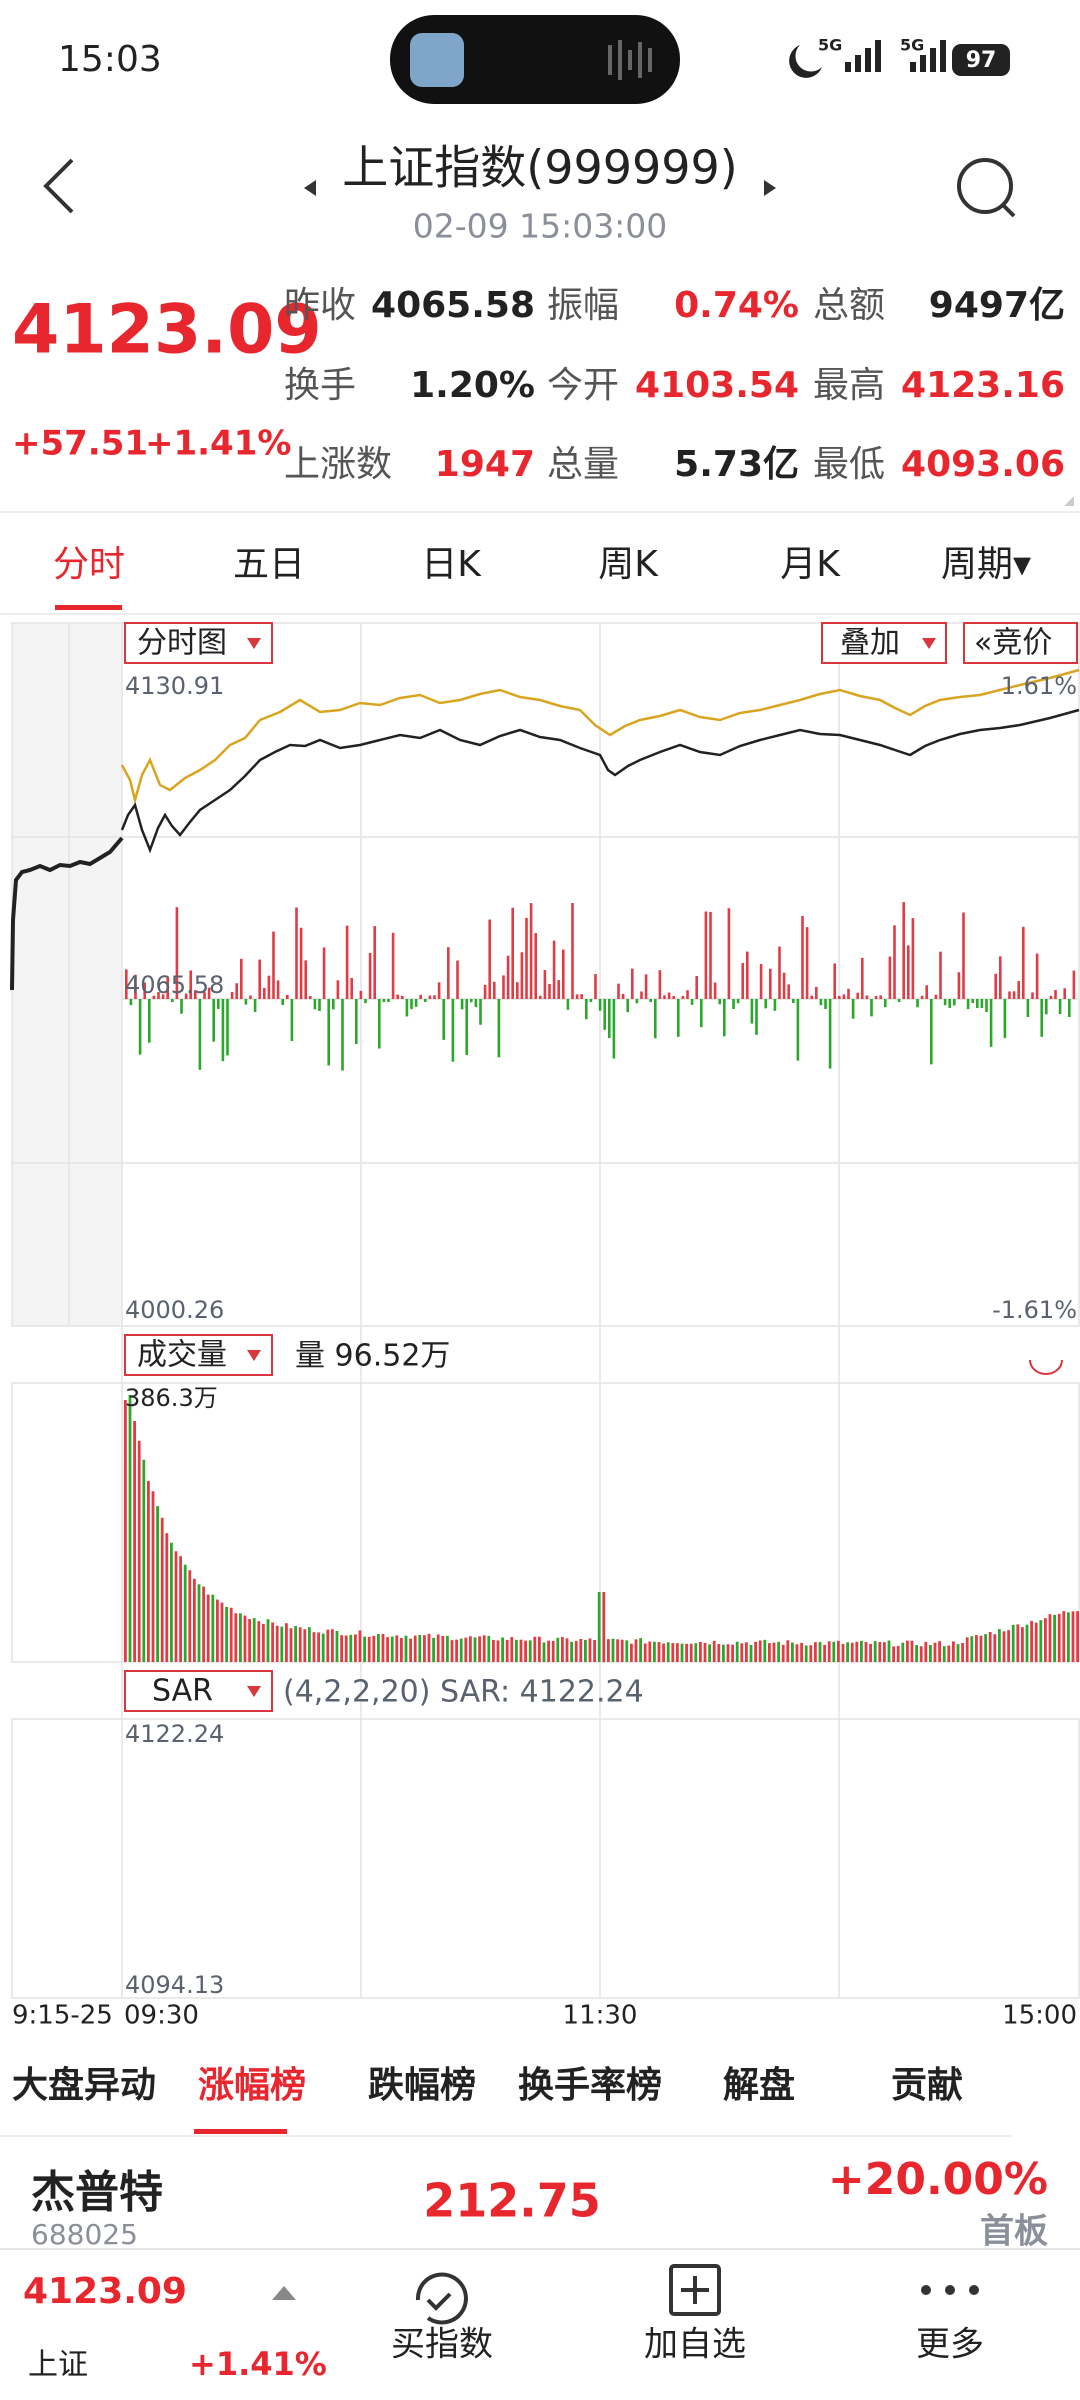 Image resolution: width=1080 pixels, height=2400 pixels. I want to click on more-button: 更多, so click(950, 2325).